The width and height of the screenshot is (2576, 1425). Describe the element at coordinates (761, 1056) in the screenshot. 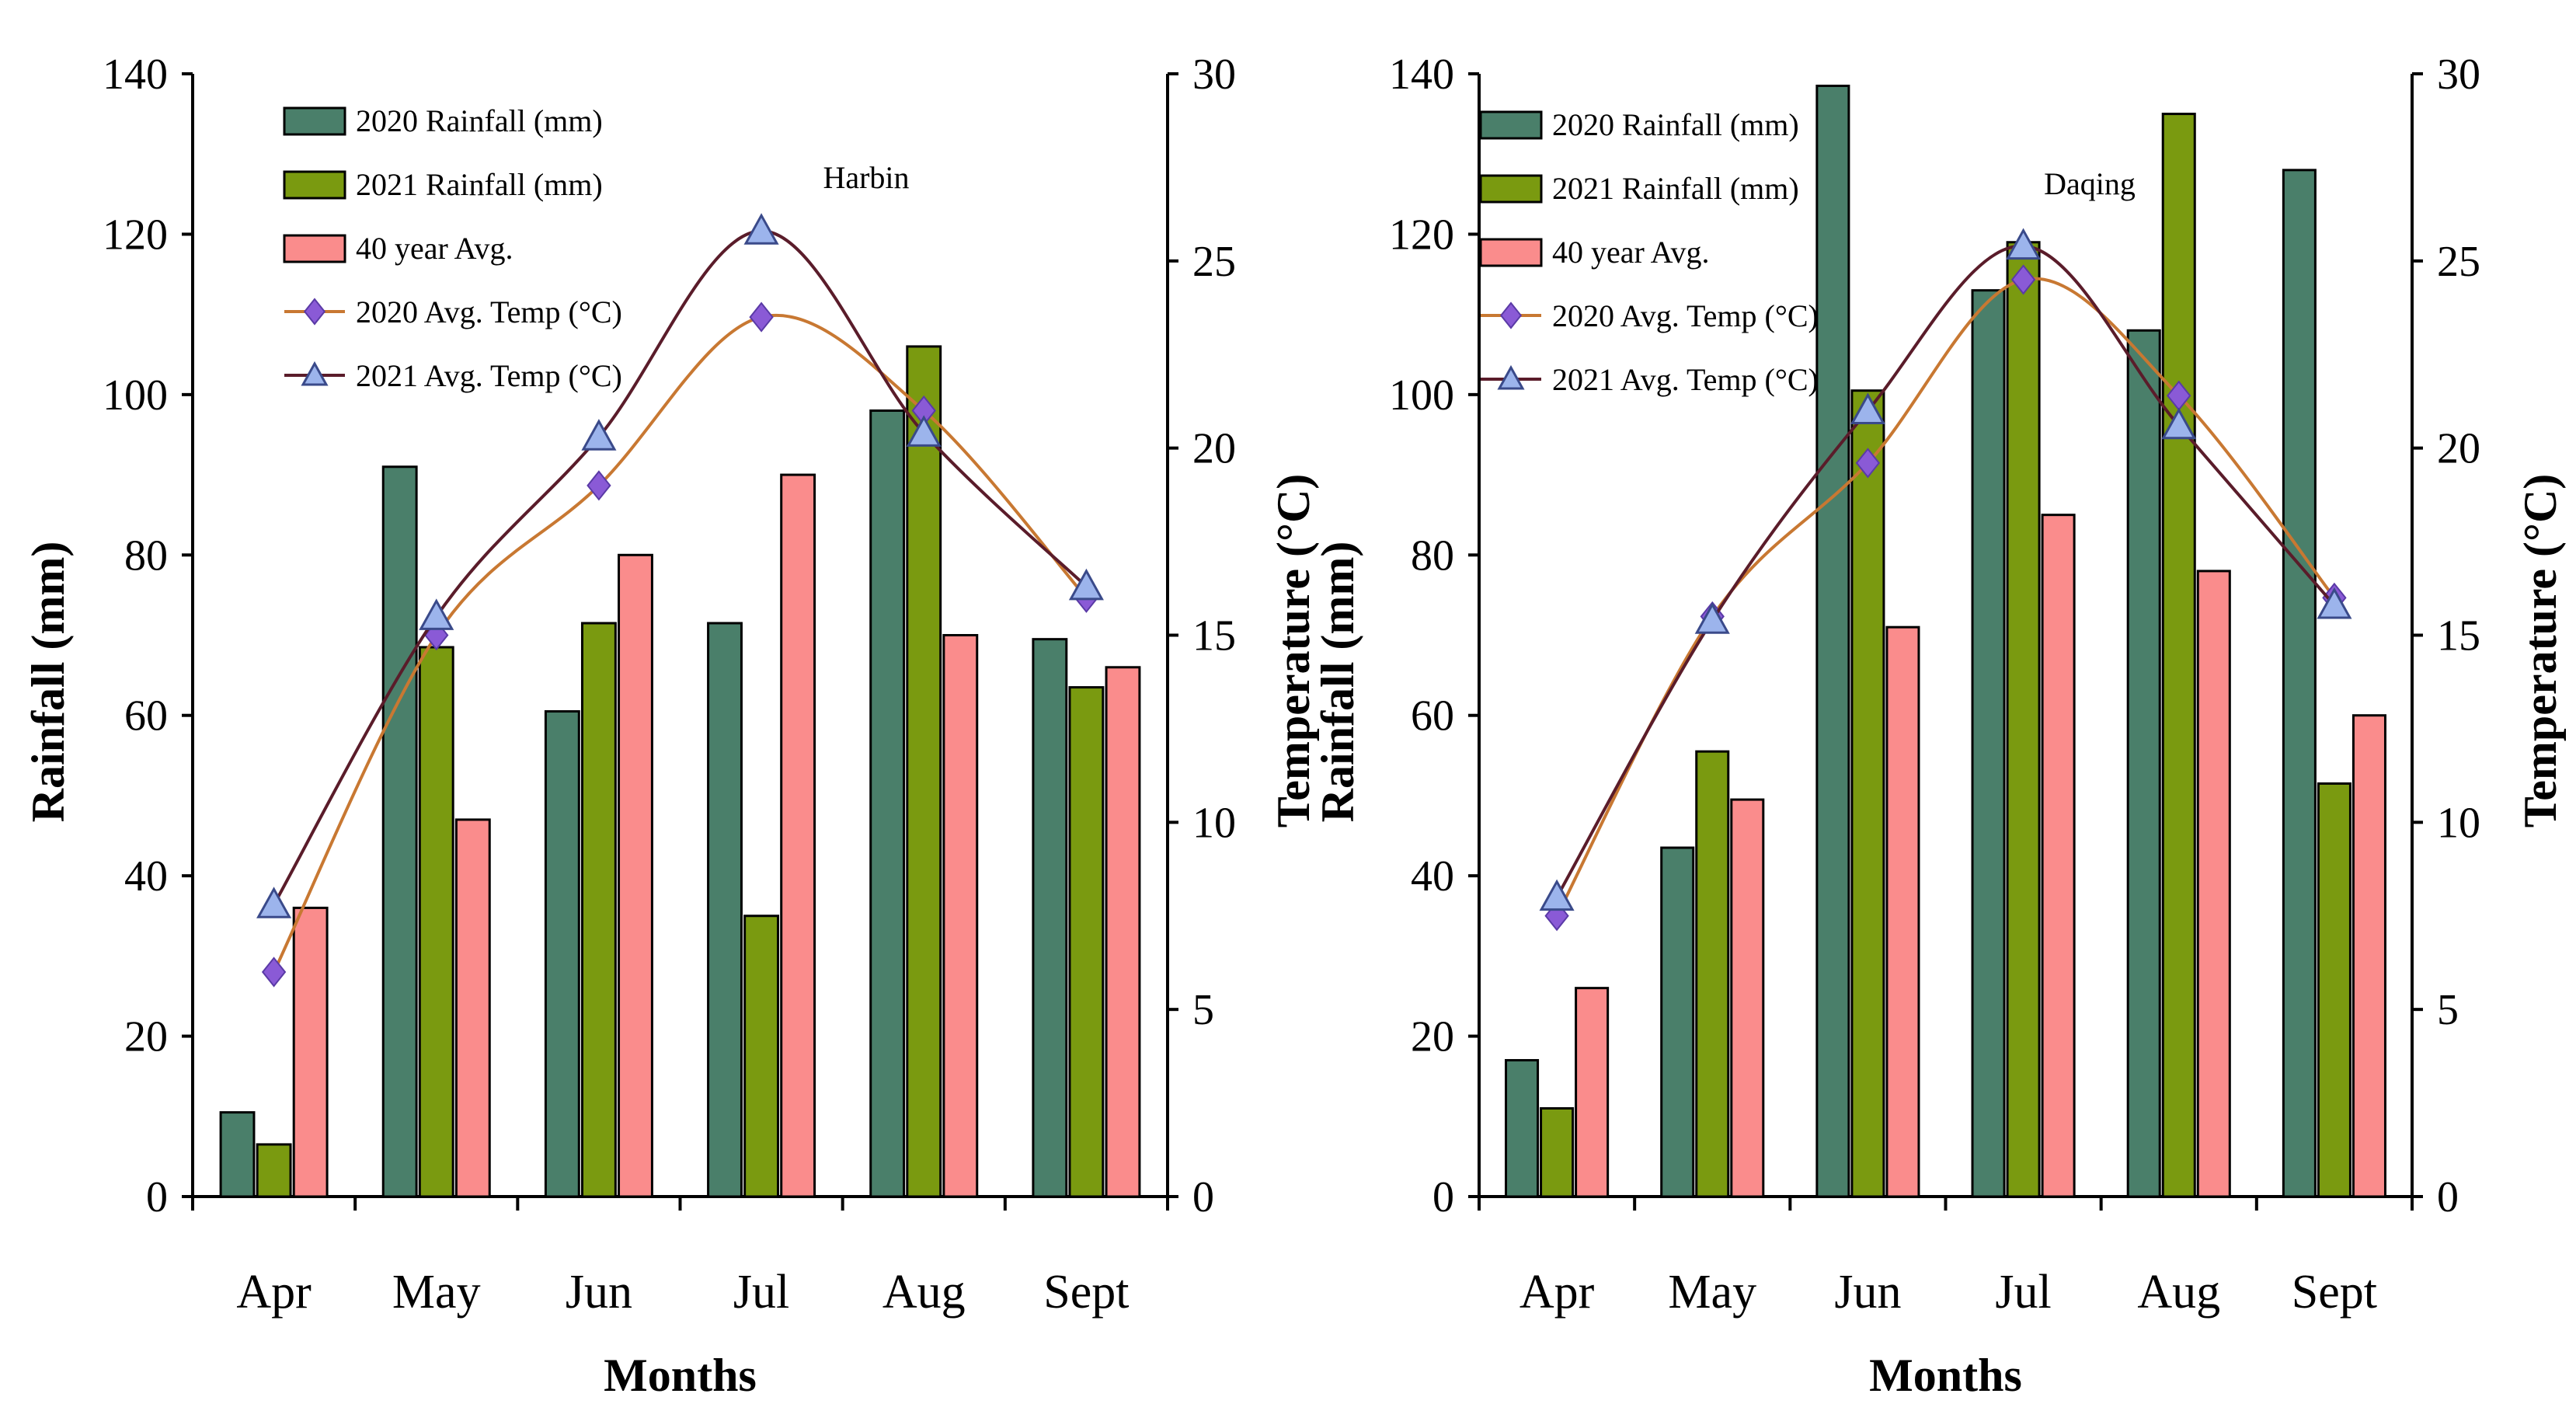

I see `bar-2021-rainfall-mm--jul` at that location.